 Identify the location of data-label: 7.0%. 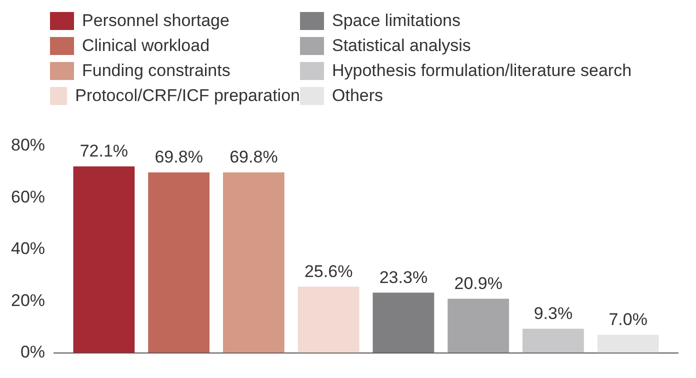
(628, 319).